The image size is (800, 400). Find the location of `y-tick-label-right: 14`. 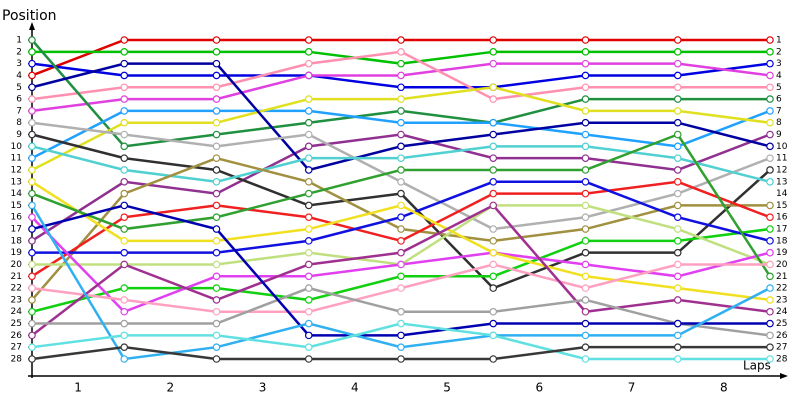

y-tick-label-right: 14 is located at coordinates (782, 194).